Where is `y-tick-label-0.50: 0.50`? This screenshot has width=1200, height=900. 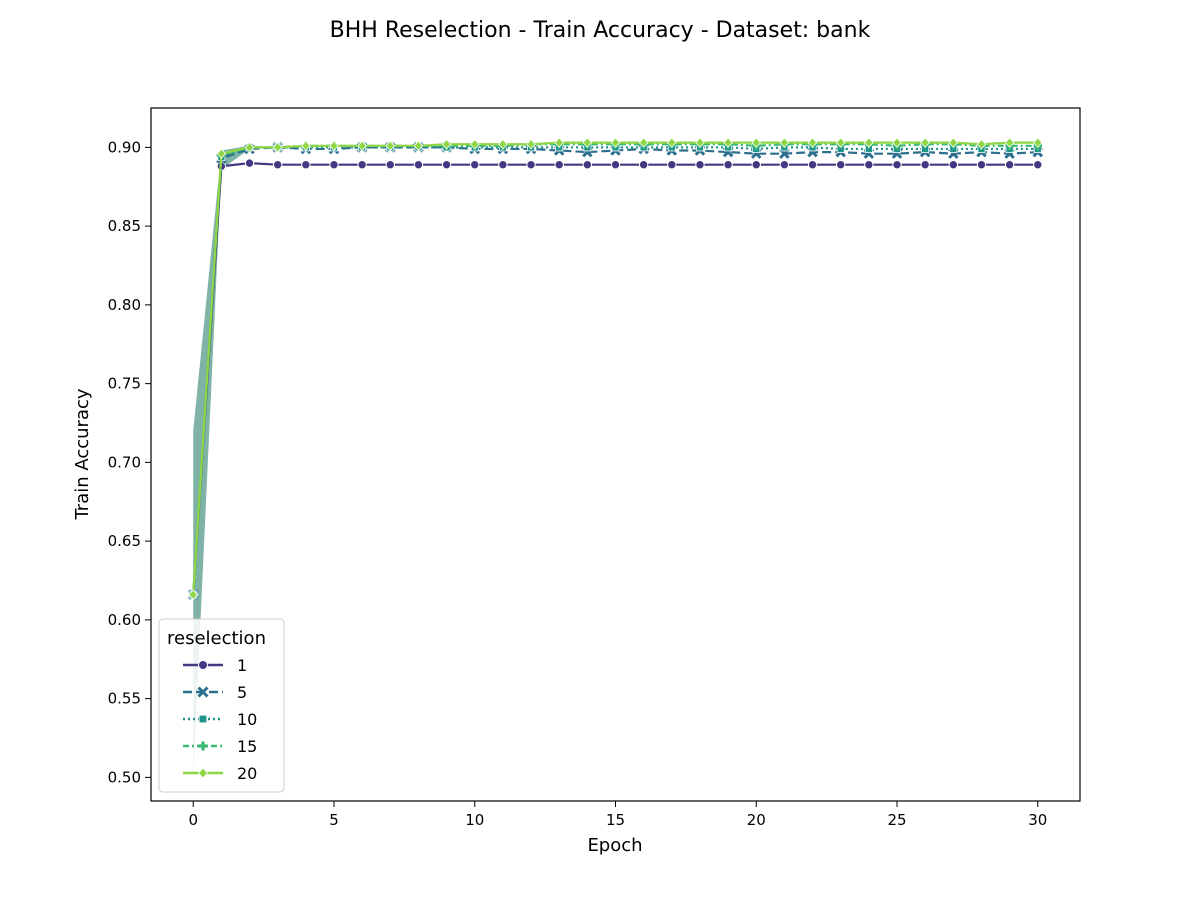 y-tick-label-0.50: 0.50 is located at coordinates (124, 777).